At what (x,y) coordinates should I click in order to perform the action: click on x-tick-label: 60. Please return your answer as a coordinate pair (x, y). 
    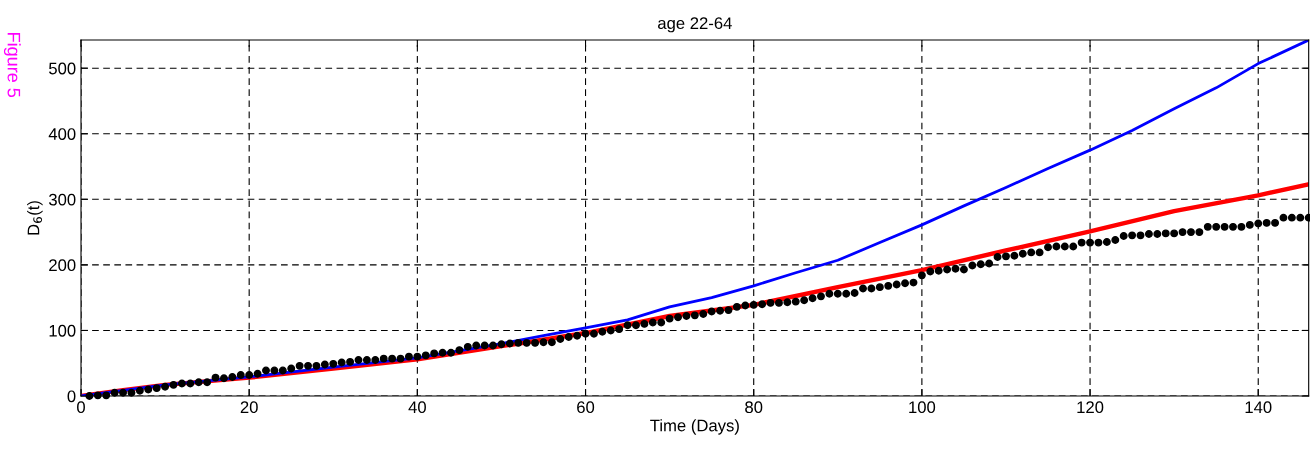
    Looking at the image, I should click on (586, 407).